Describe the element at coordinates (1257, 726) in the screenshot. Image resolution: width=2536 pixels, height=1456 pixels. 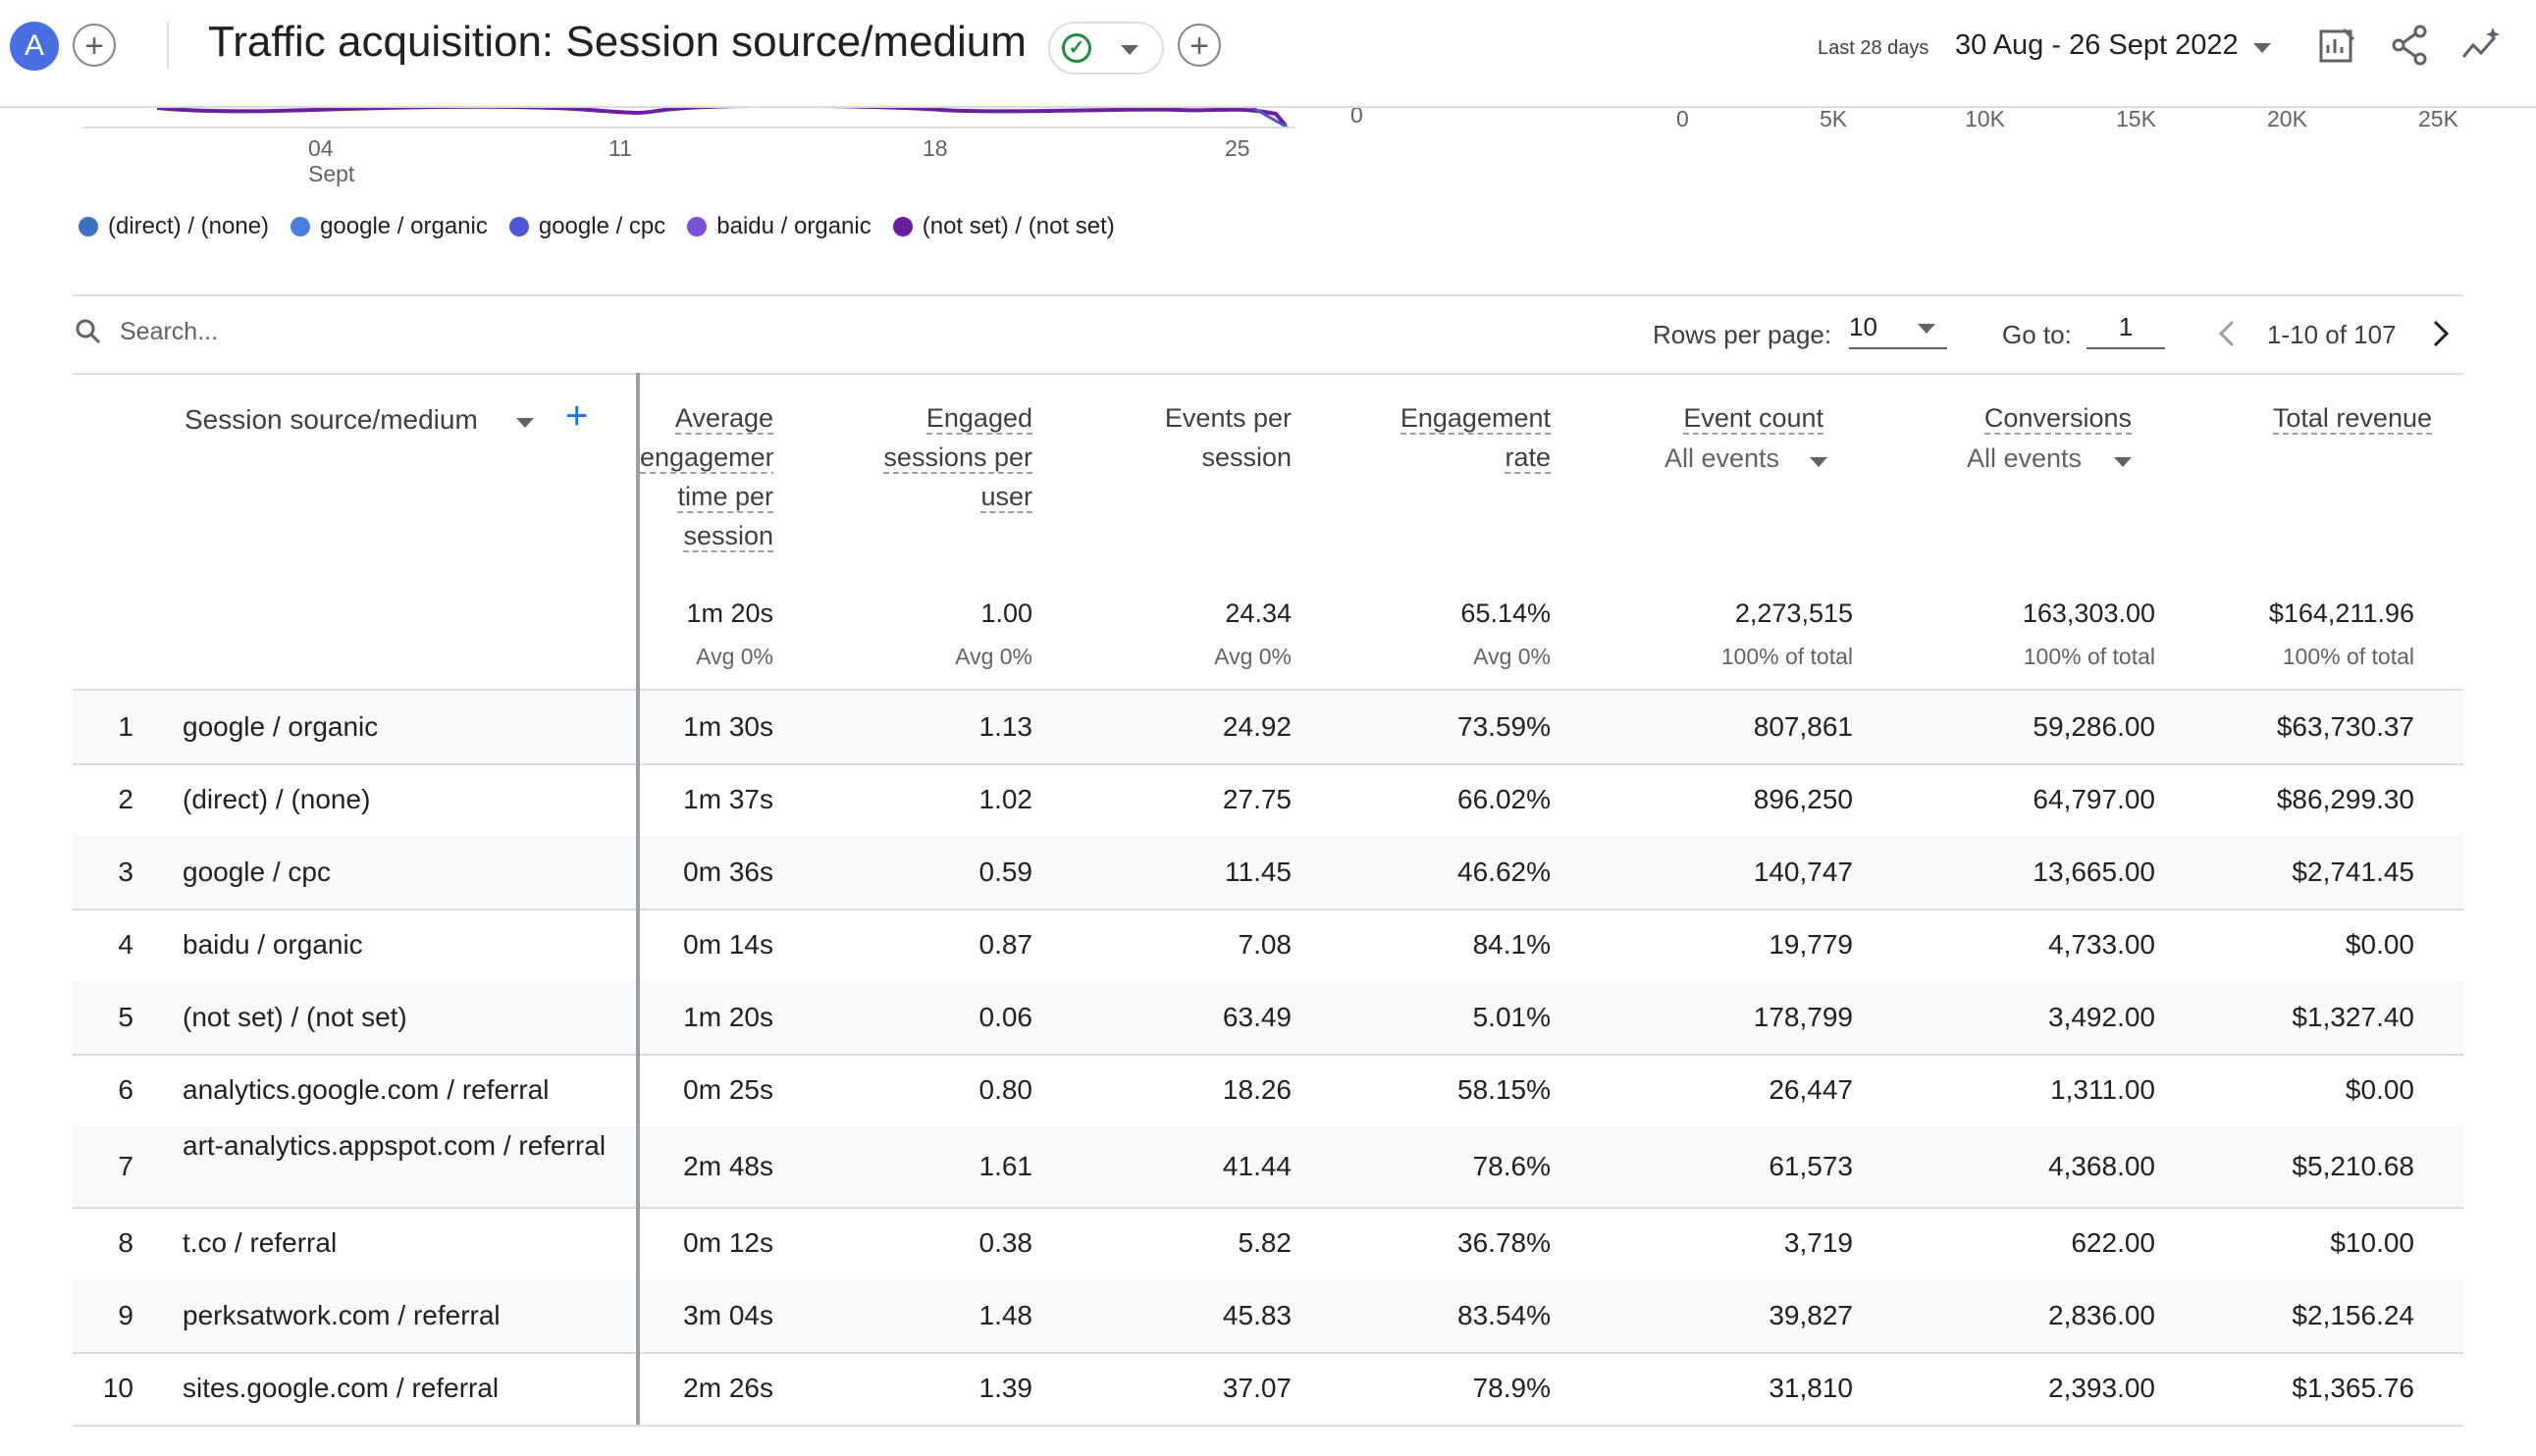
I see `table-cell: 24.92` at that location.